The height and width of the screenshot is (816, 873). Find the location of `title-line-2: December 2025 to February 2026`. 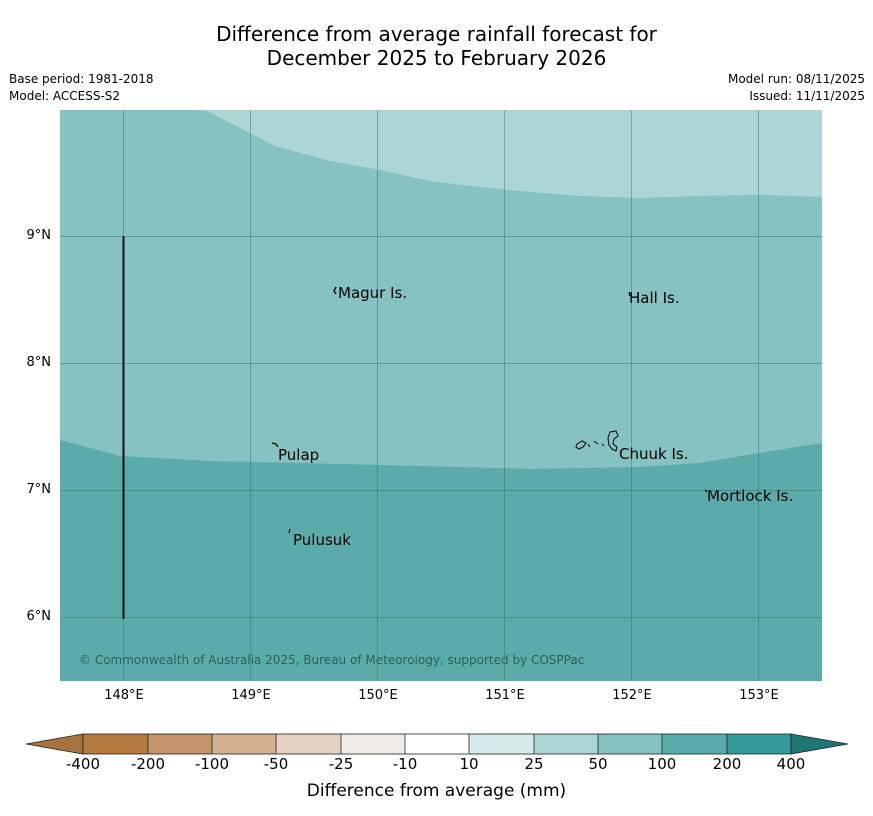

title-line-2: December 2025 to February 2026 is located at coordinates (436, 58).